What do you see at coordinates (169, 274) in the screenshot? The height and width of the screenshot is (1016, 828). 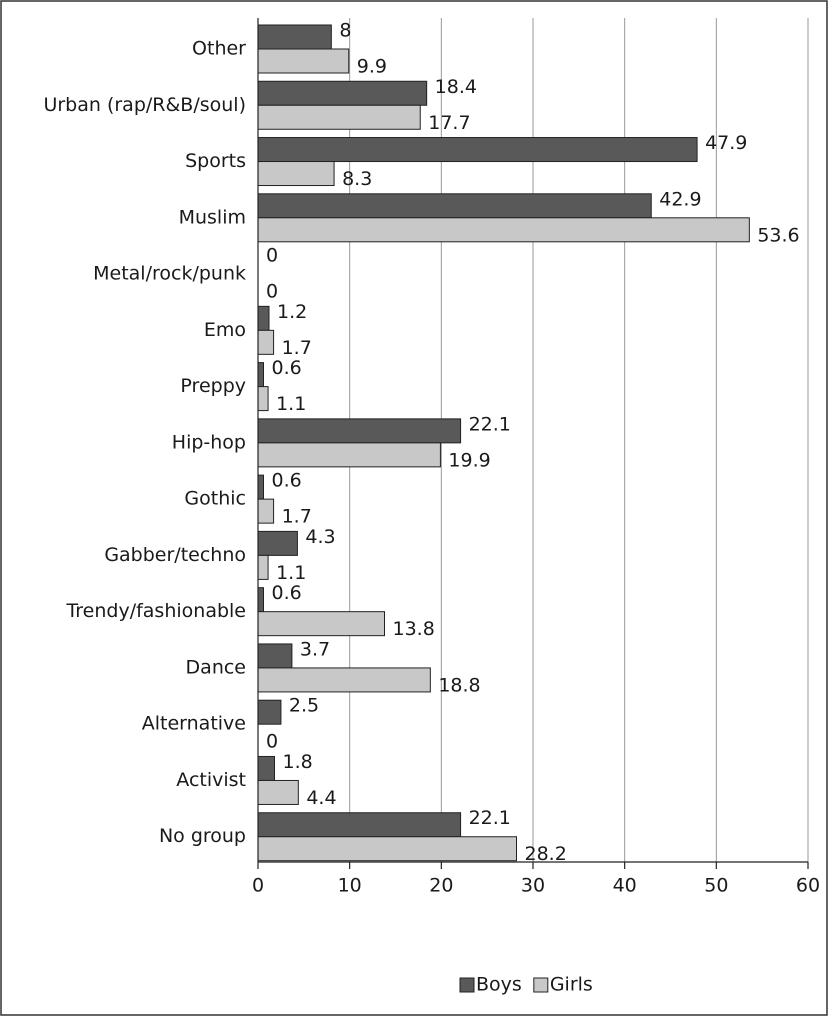 I see `y-tick-label: Metal/rock/punk` at bounding box center [169, 274].